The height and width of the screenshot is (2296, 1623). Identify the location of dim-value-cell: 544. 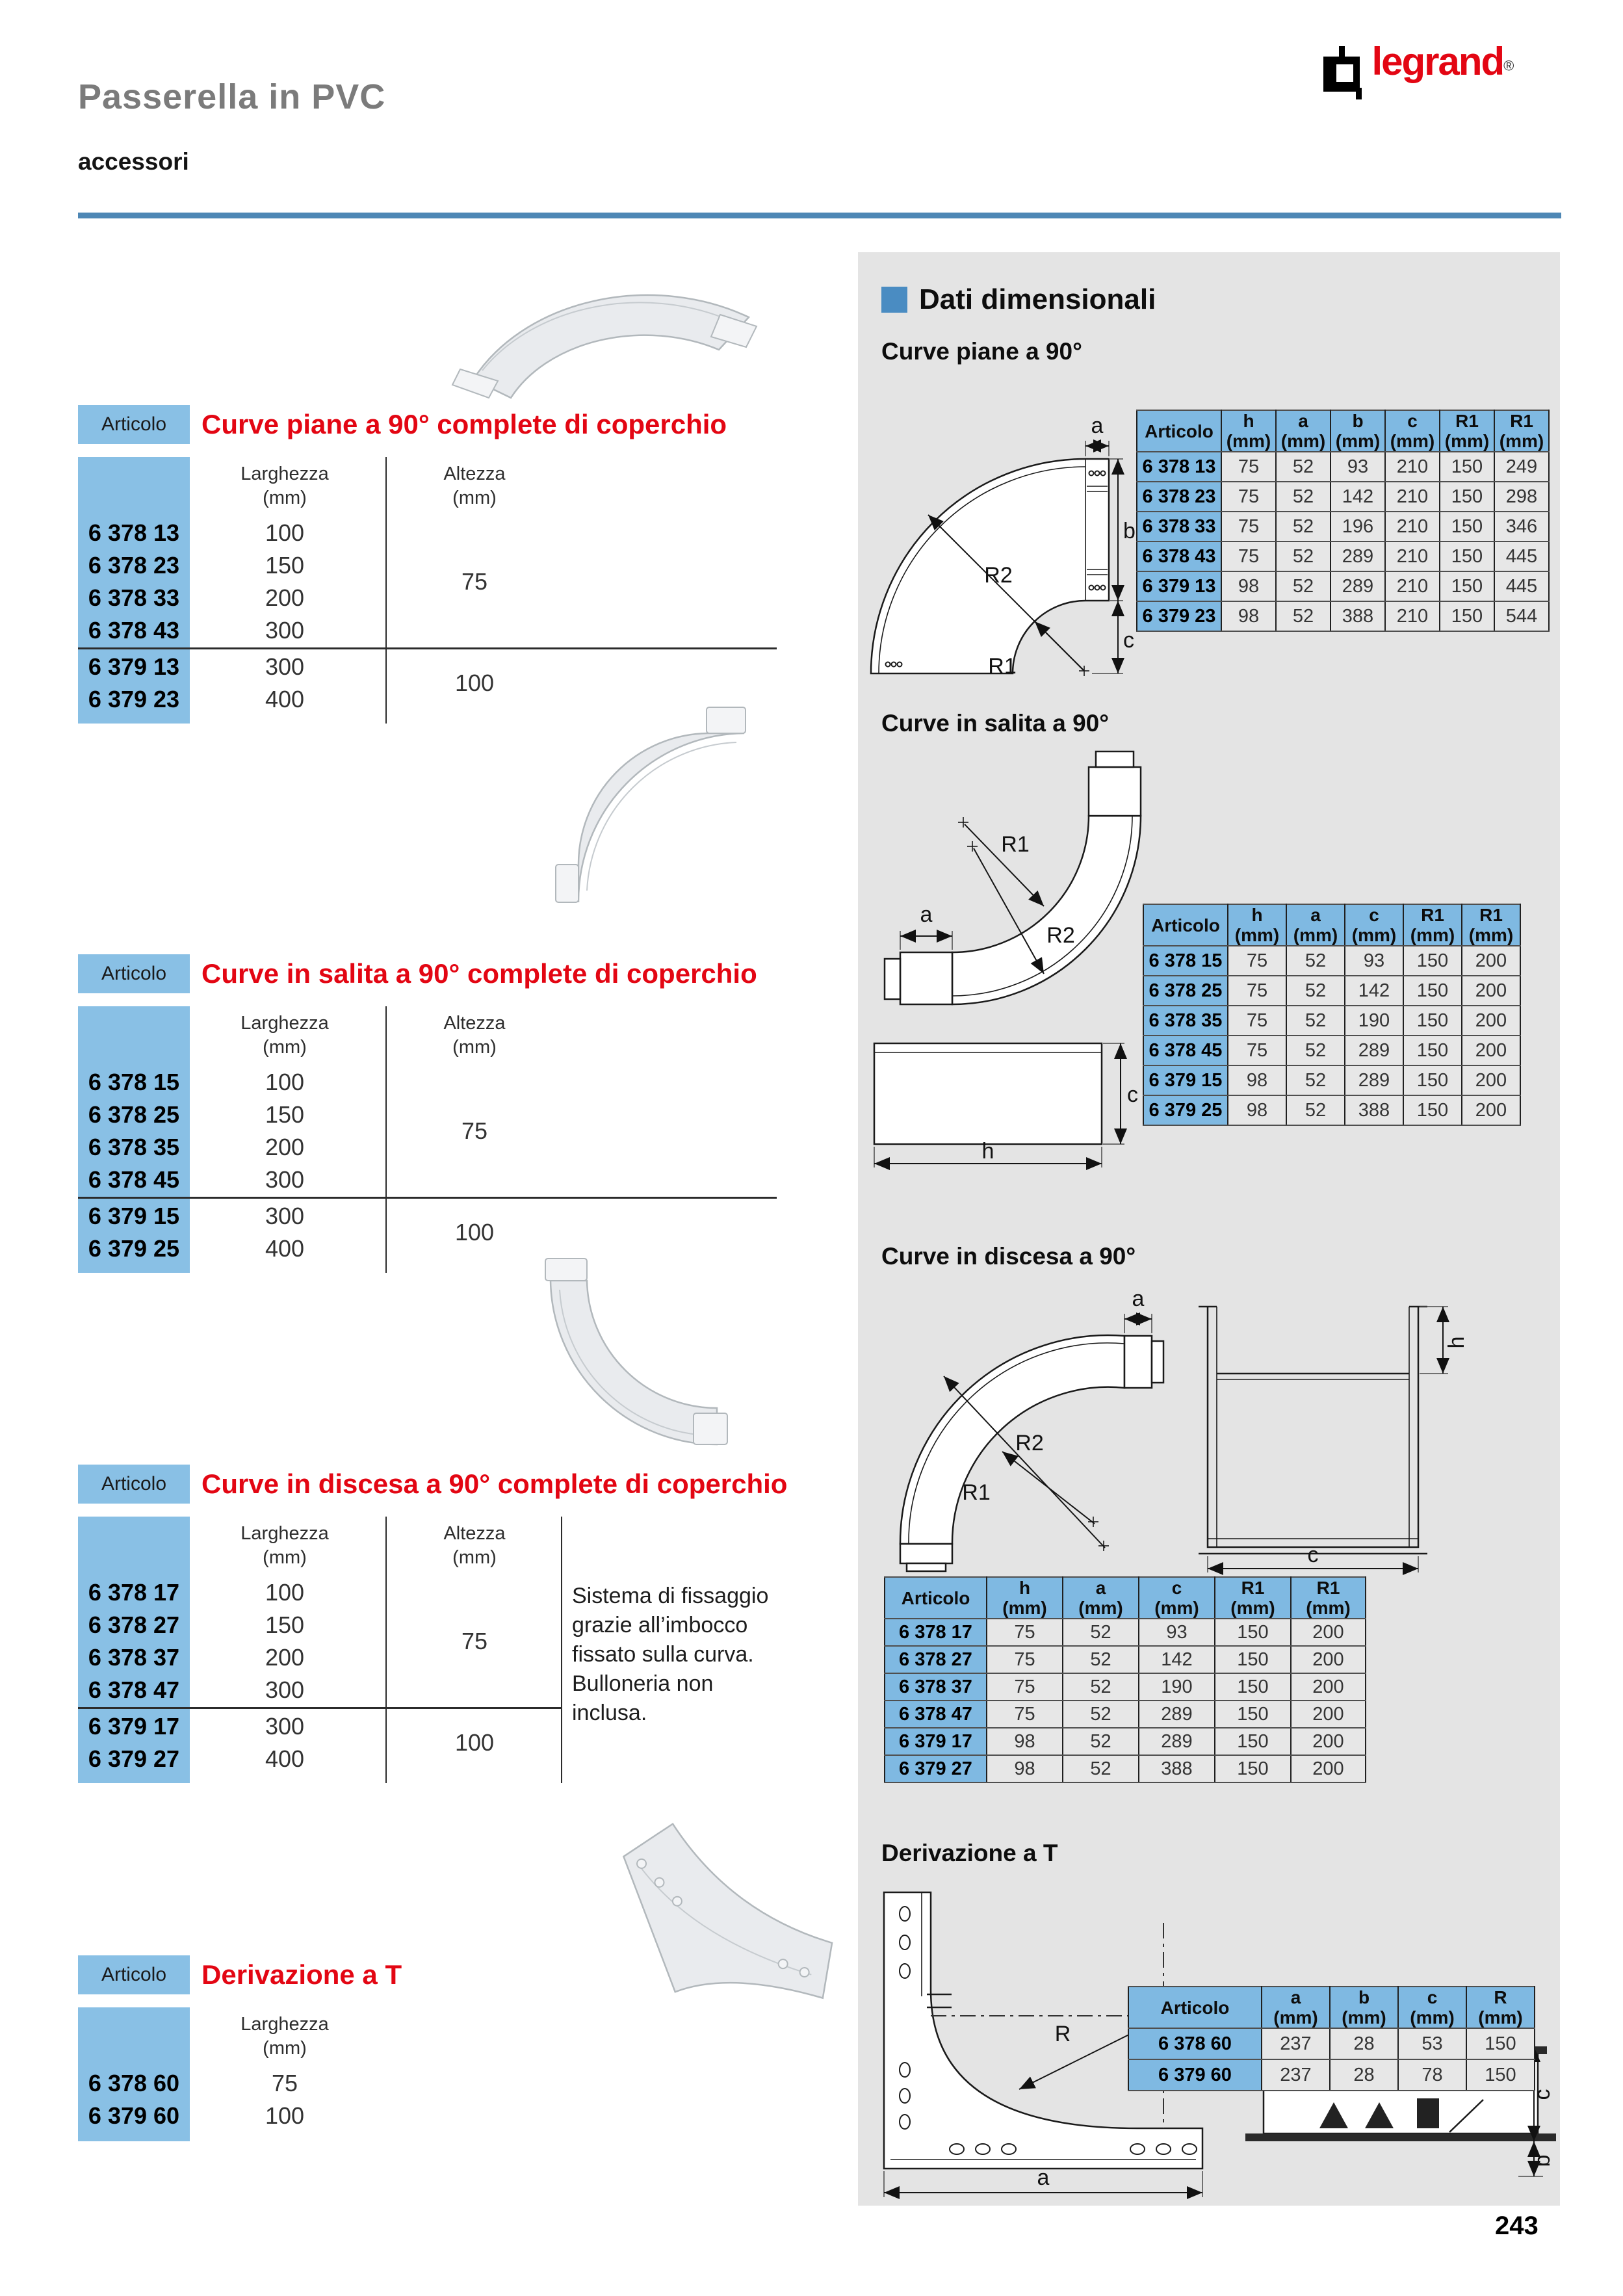
(1522, 616).